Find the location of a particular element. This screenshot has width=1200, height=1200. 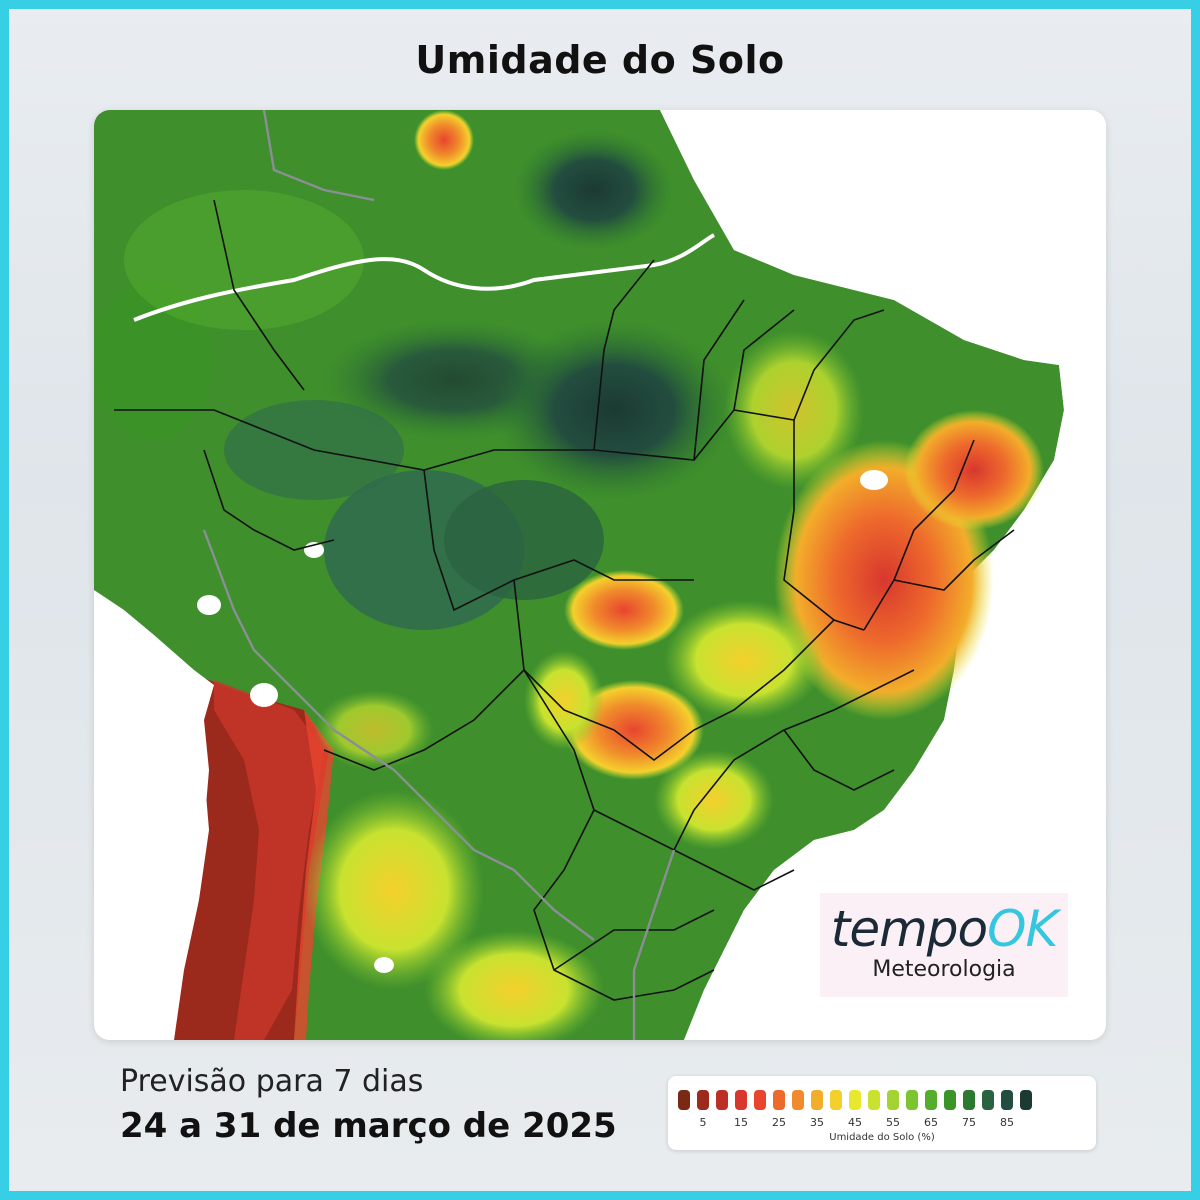

color-legend: 5 15 25 35 45 55 65 75 85 Umidade do Solo (%) is located at coordinates (882, 1113).